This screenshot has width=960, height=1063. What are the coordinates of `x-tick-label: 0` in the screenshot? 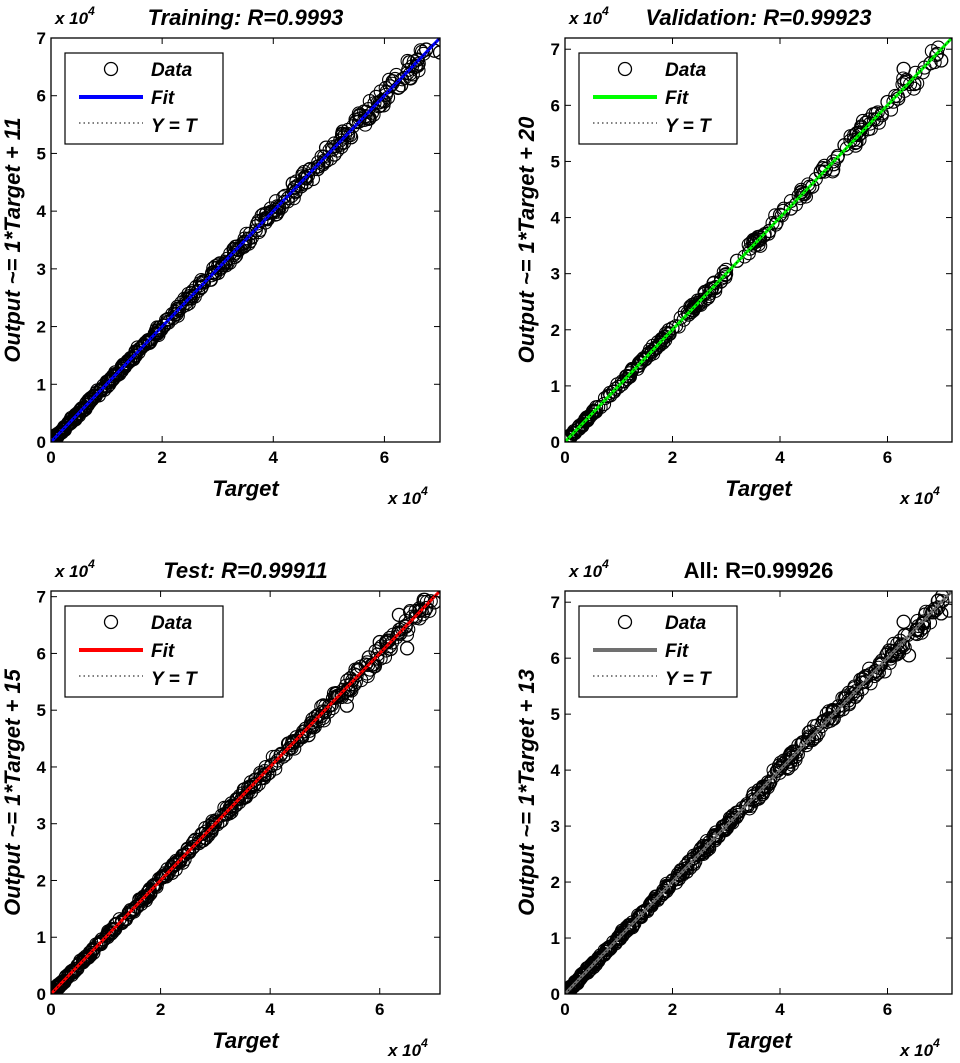 It's located at (50, 457).